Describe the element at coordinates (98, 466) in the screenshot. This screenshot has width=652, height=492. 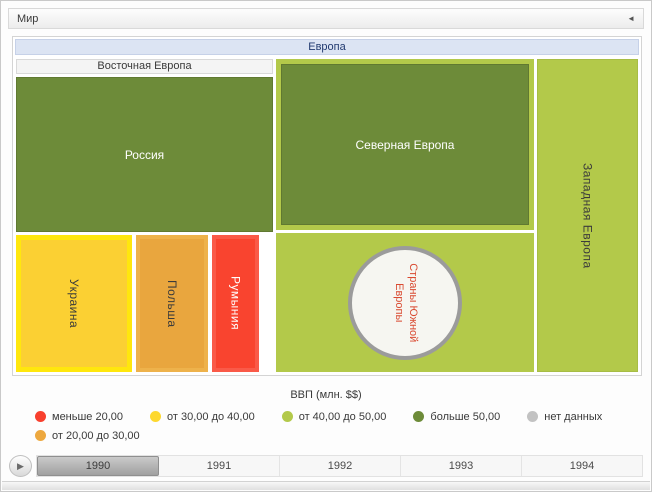
I see `year-button: 1990` at that location.